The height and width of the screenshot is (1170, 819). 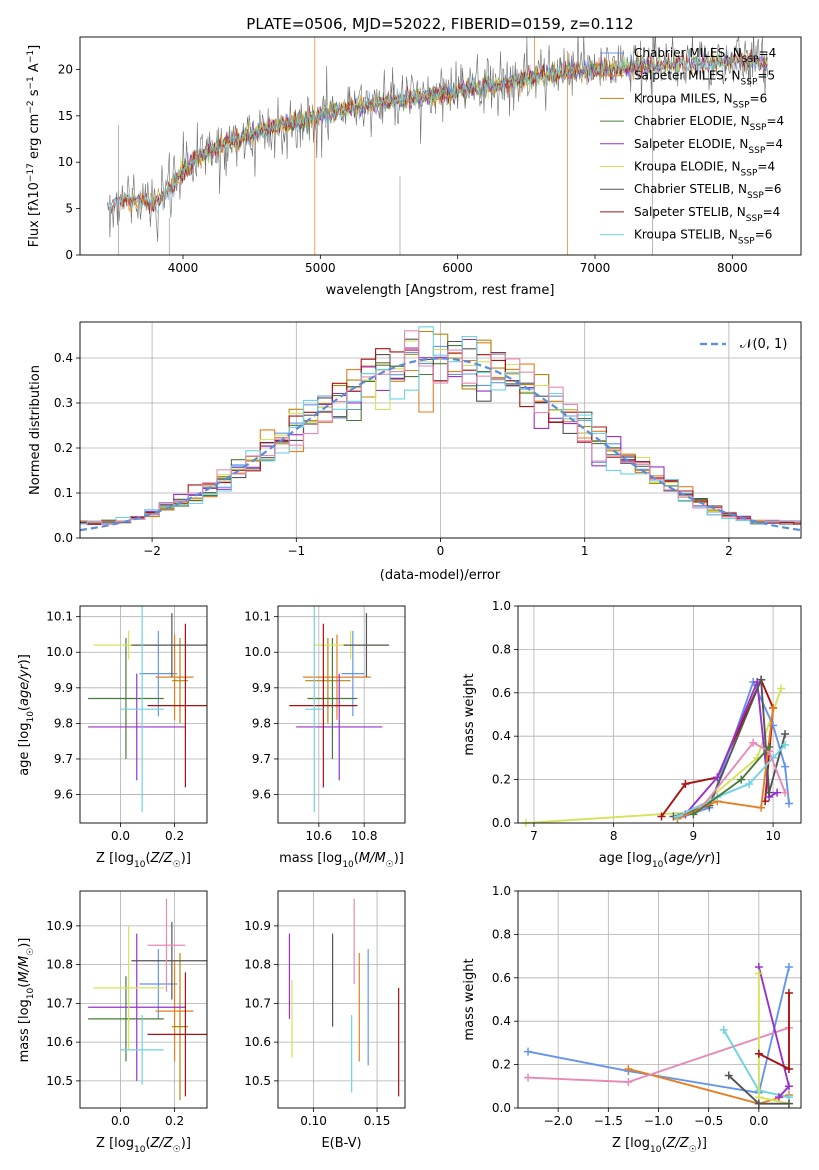 I want to click on x-tick-label: 8, so click(x=614, y=836).